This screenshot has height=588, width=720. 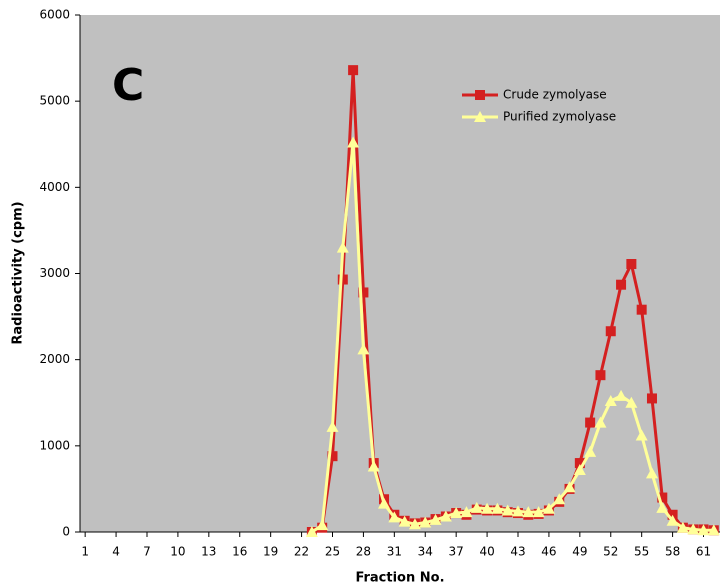 I want to click on y-tick-label: 6000, so click(x=54, y=15).